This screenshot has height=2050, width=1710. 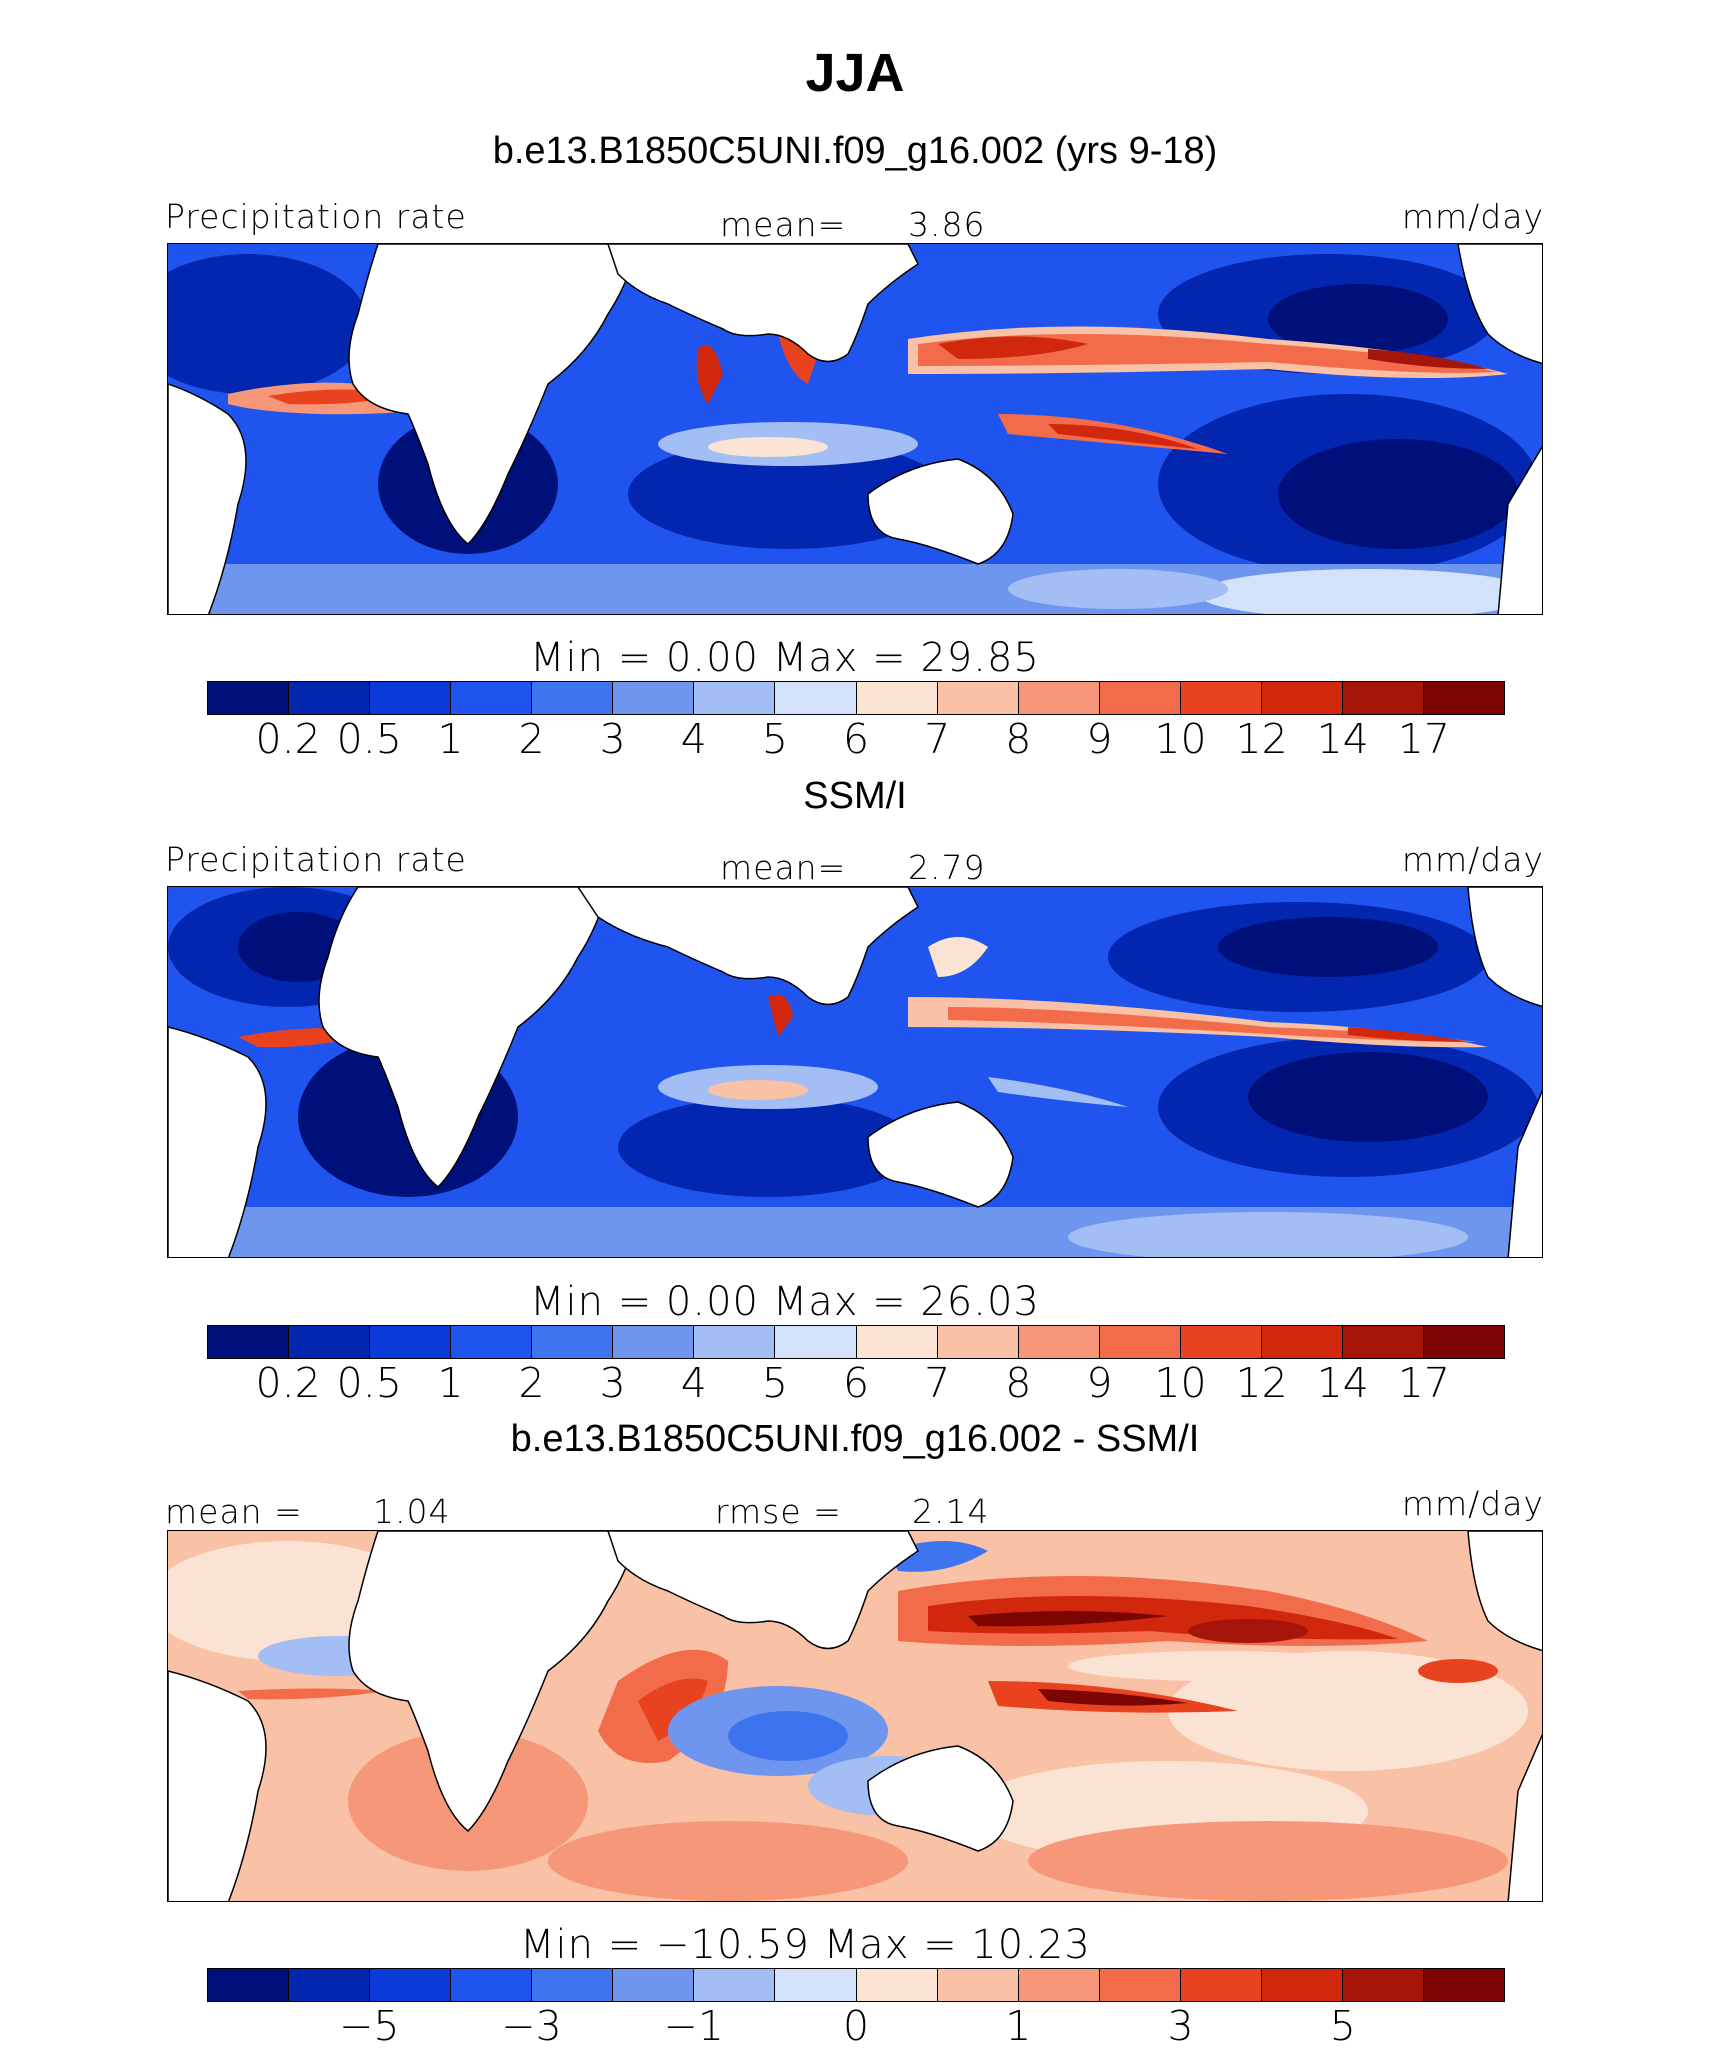 What do you see at coordinates (947, 867) in the screenshot?
I see `panel2-mean-value: 2.79` at bounding box center [947, 867].